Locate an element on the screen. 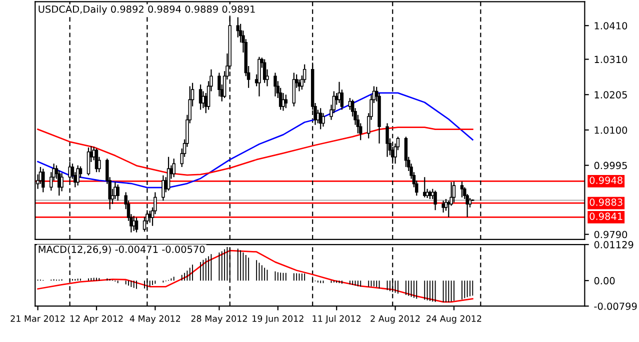 The image size is (639, 342). chart-title: MACD(12,26,9) -0.00471 -0.00570 is located at coordinates (121, 249).